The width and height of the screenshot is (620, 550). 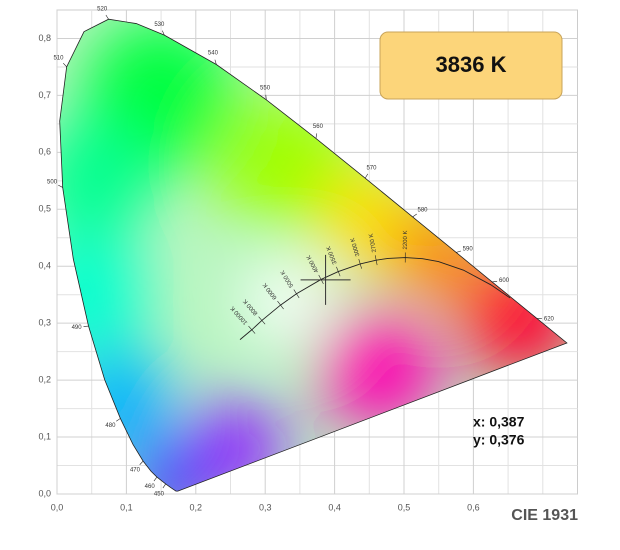 I want to click on x-tick-label: 0,4, so click(x=334, y=507).